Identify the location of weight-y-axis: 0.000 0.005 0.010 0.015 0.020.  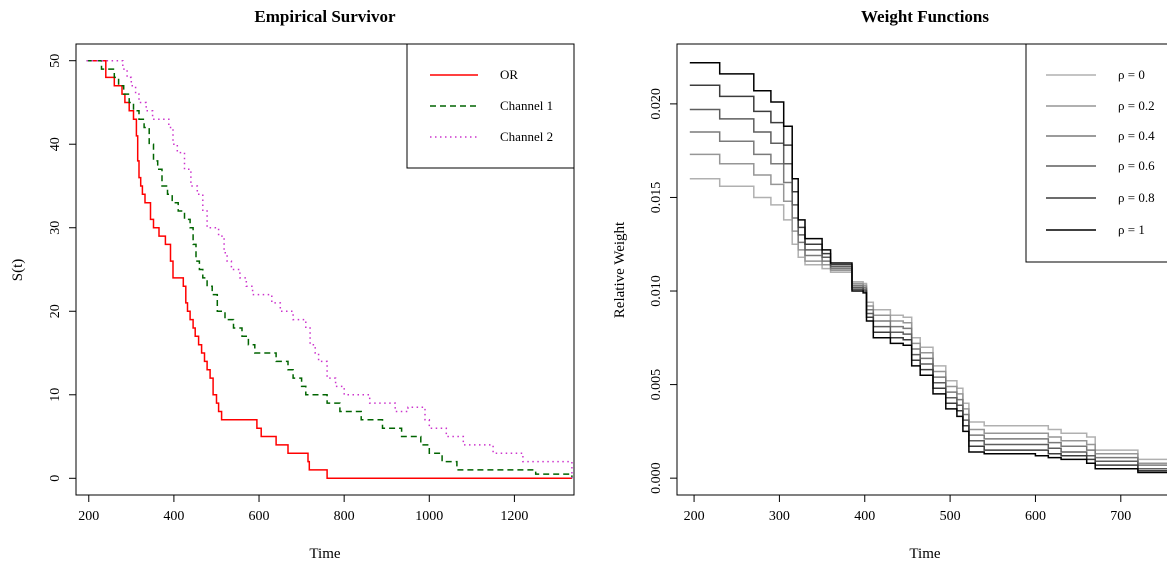
(663, 291).